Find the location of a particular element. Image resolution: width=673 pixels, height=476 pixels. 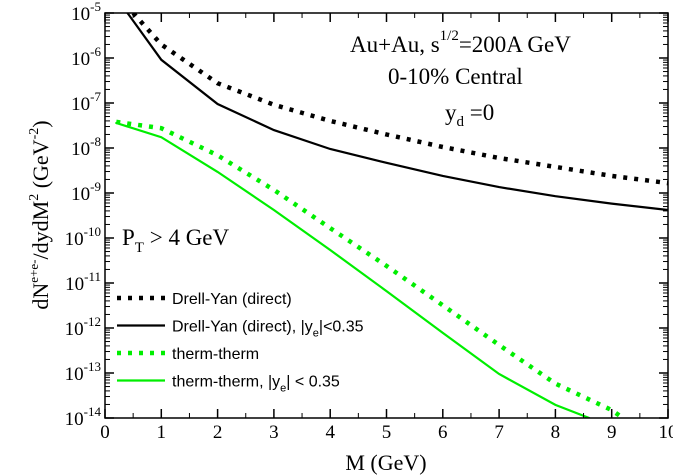

y-tick-exponent: -8 is located at coordinates (95, 141).